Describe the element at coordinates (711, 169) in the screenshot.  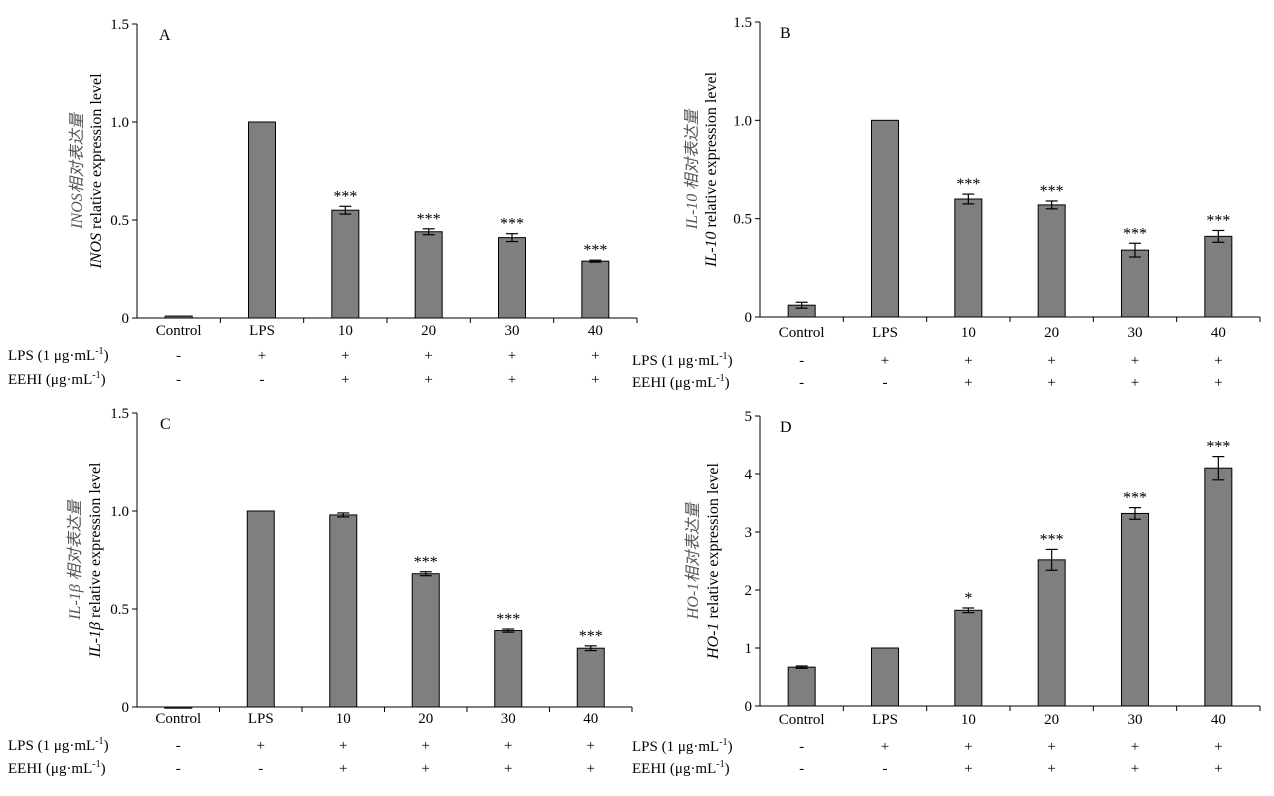
I see `y-axis-label: IL-10 relative expression level` at that location.